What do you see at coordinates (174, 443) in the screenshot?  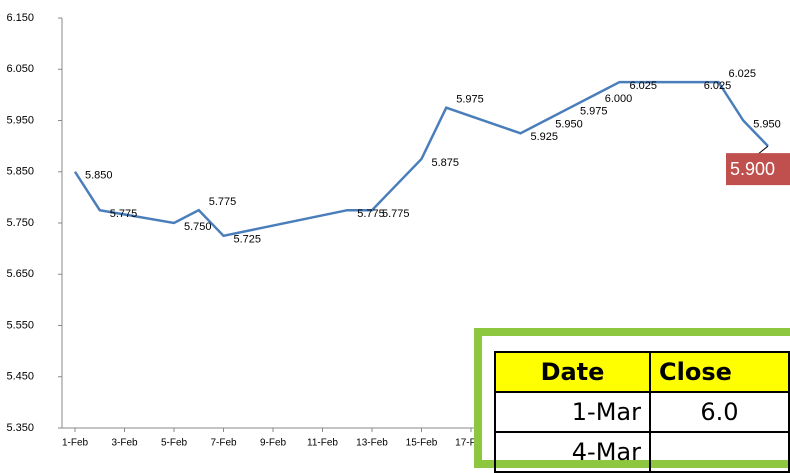 I see `x-tick-label: 5-Feb` at bounding box center [174, 443].